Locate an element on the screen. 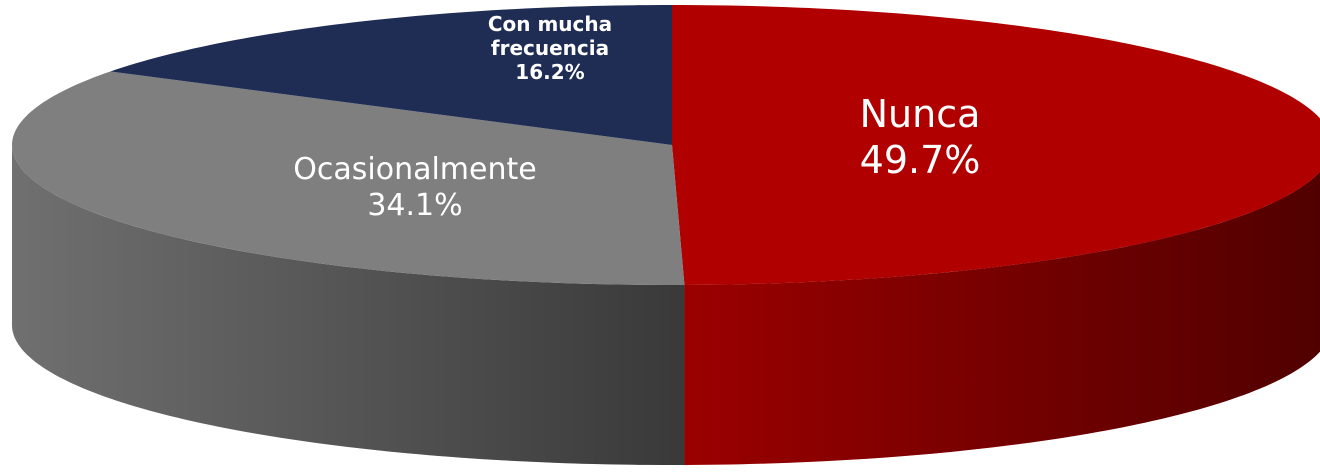 Image resolution: width=1320 pixels, height=472 pixels. value-label: 16.2% is located at coordinates (550, 72).